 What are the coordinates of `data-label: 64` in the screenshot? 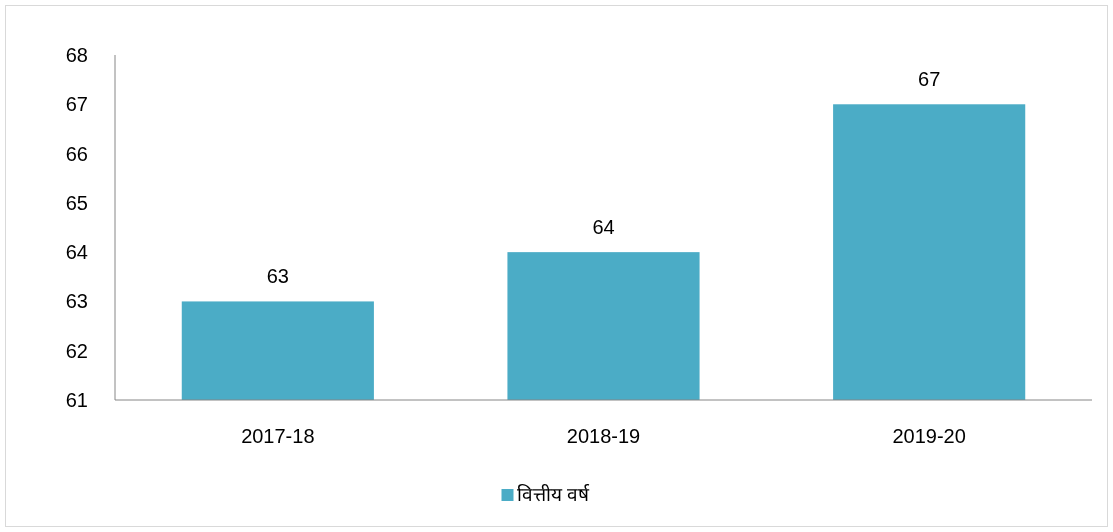 It's located at (603, 227).